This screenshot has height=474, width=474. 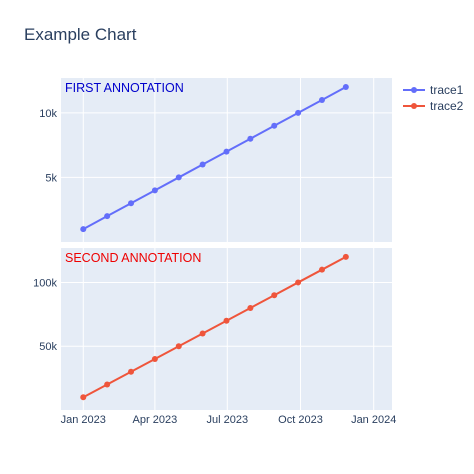 I want to click on annotation-2: SECOND ANNOTATION, so click(x=133, y=258).